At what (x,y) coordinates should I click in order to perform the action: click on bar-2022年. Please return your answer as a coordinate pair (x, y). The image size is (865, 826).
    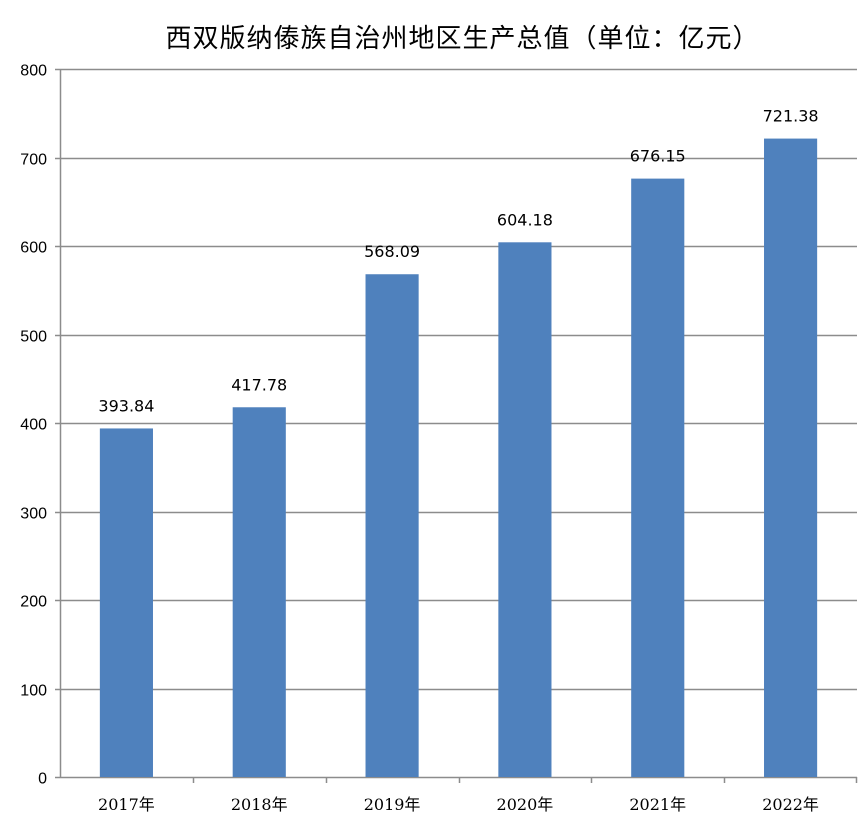
    Looking at the image, I should click on (791, 457).